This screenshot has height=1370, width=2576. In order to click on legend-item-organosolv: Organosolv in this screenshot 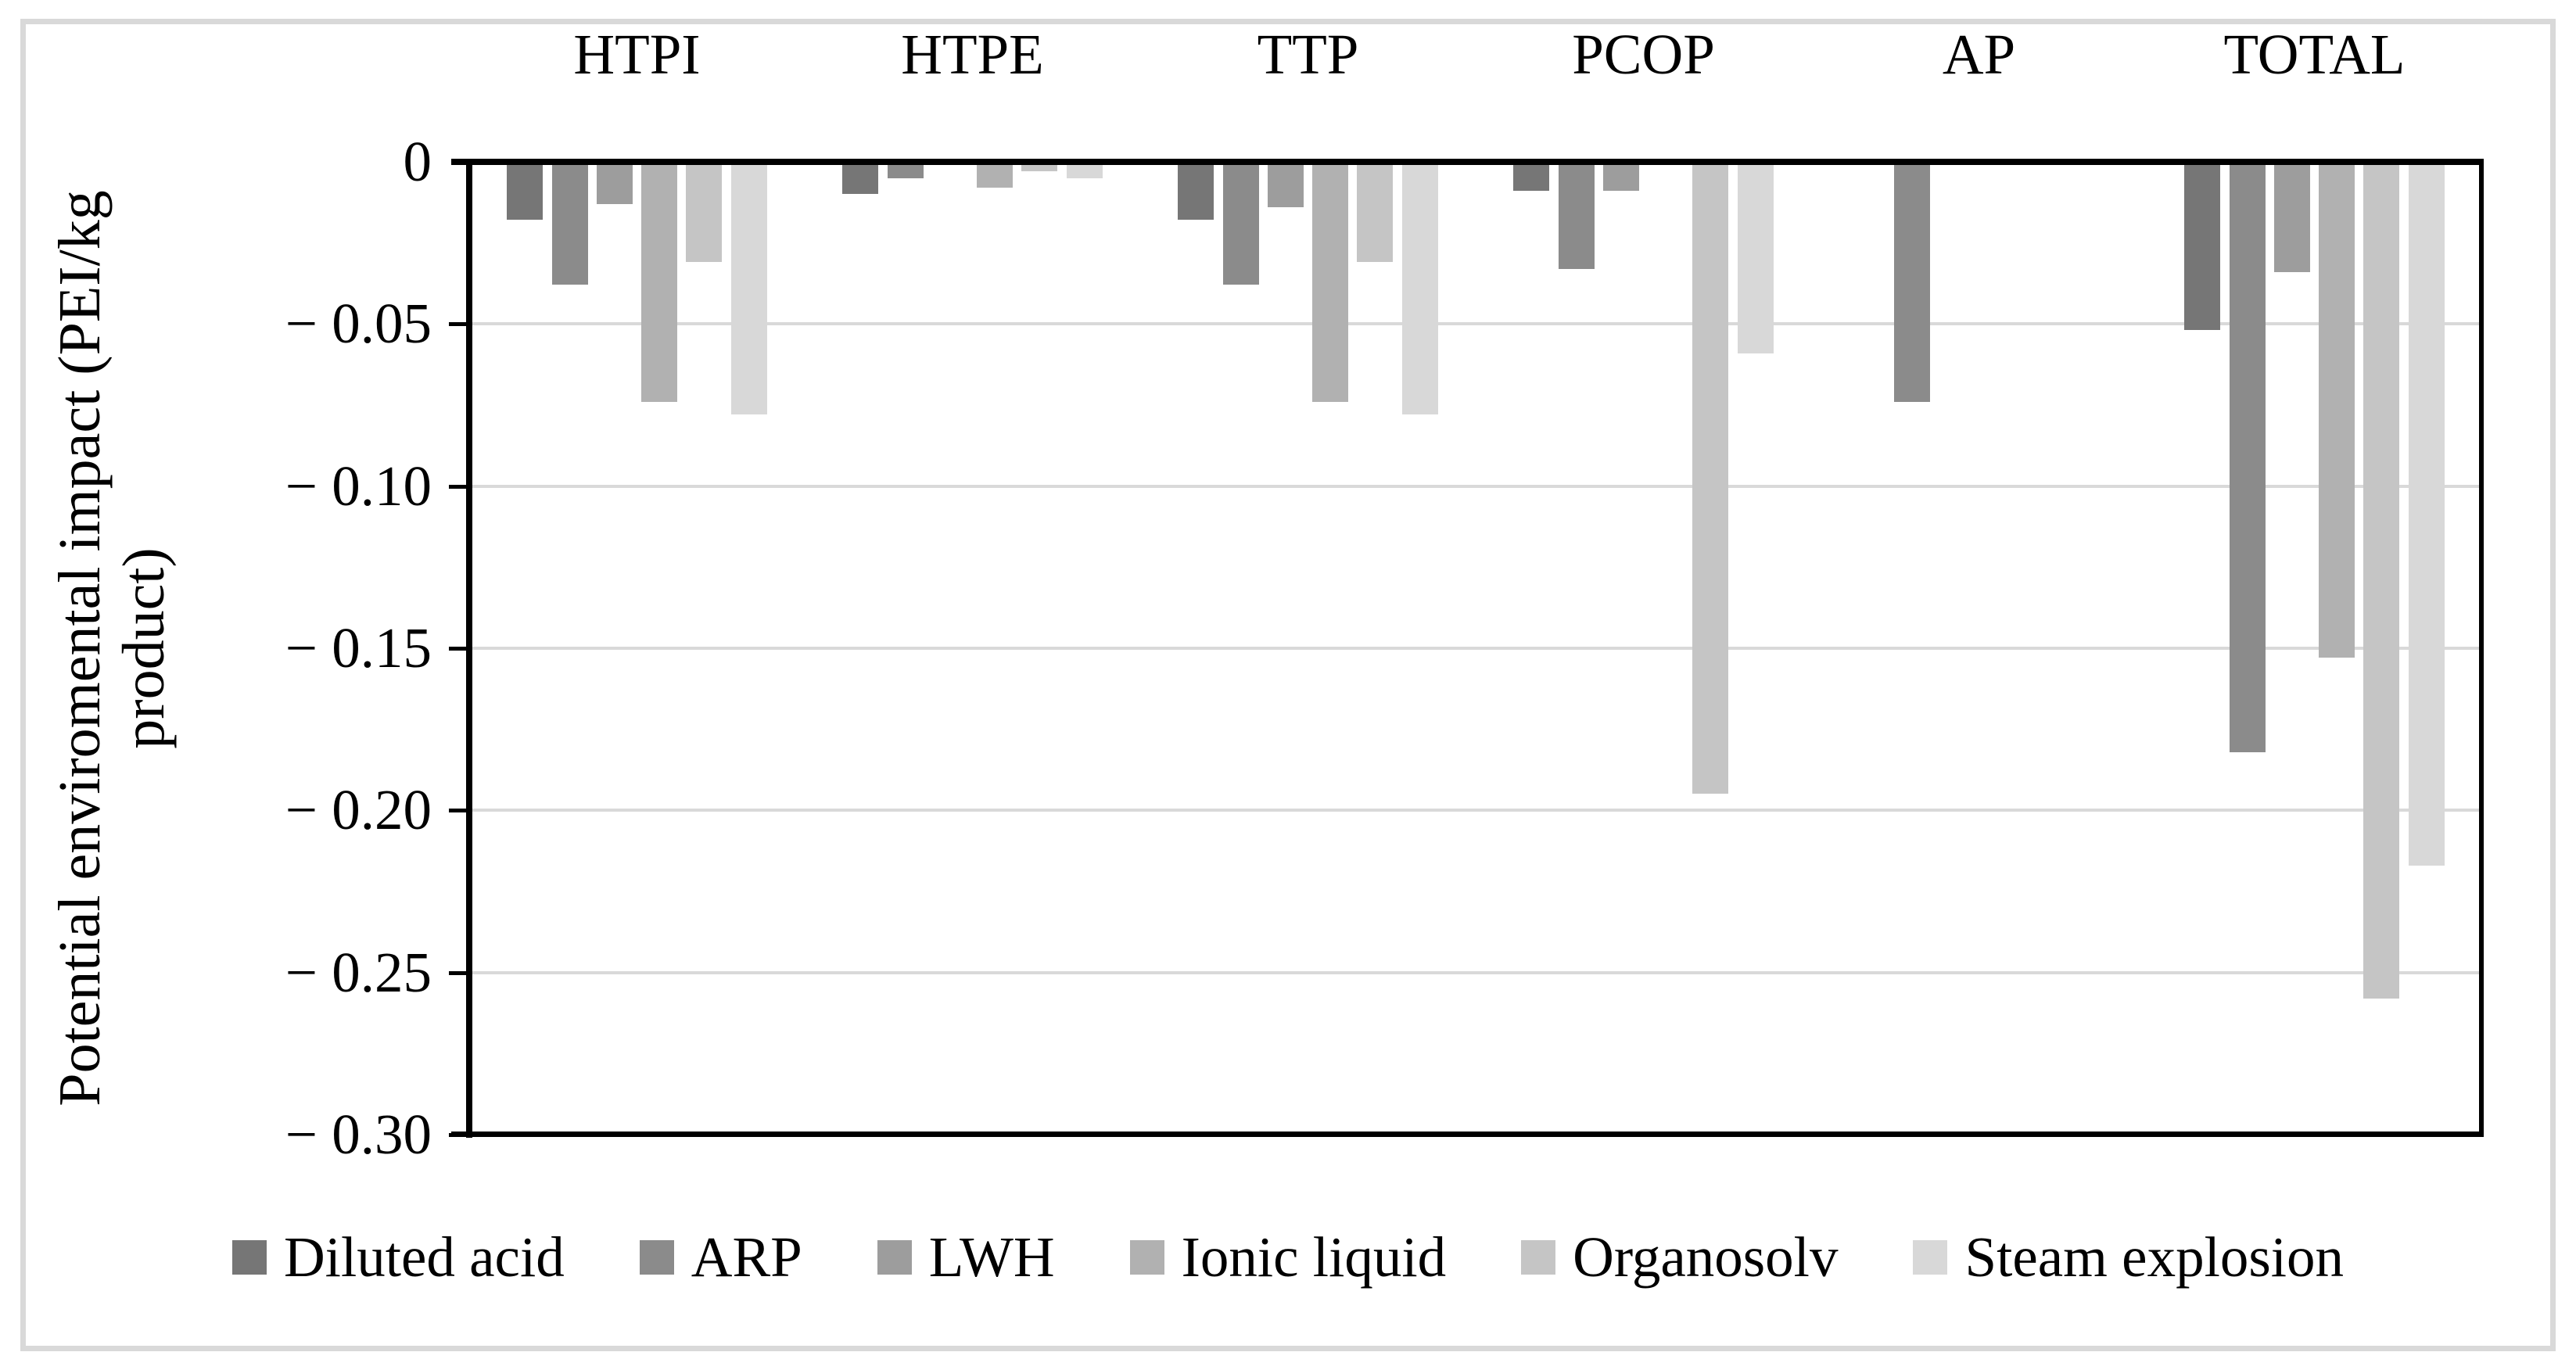, I will do `click(1679, 1258)`.